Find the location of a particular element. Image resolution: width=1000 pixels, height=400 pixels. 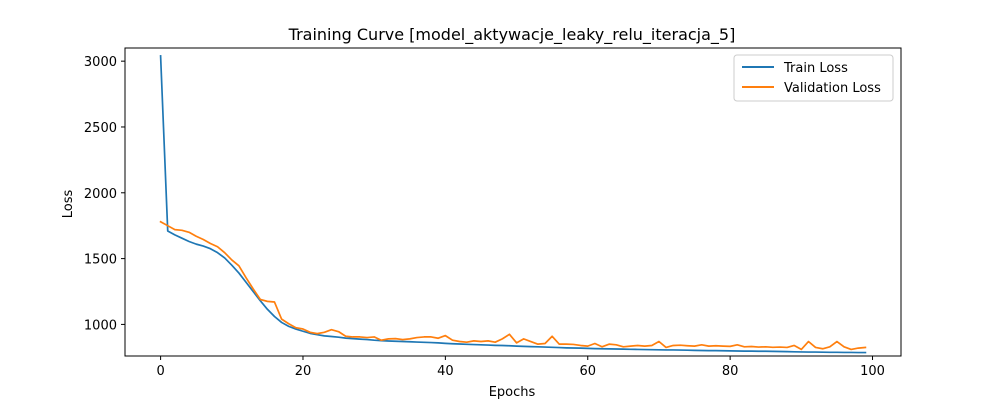

x-tick-label: 20 is located at coordinates (303, 371).